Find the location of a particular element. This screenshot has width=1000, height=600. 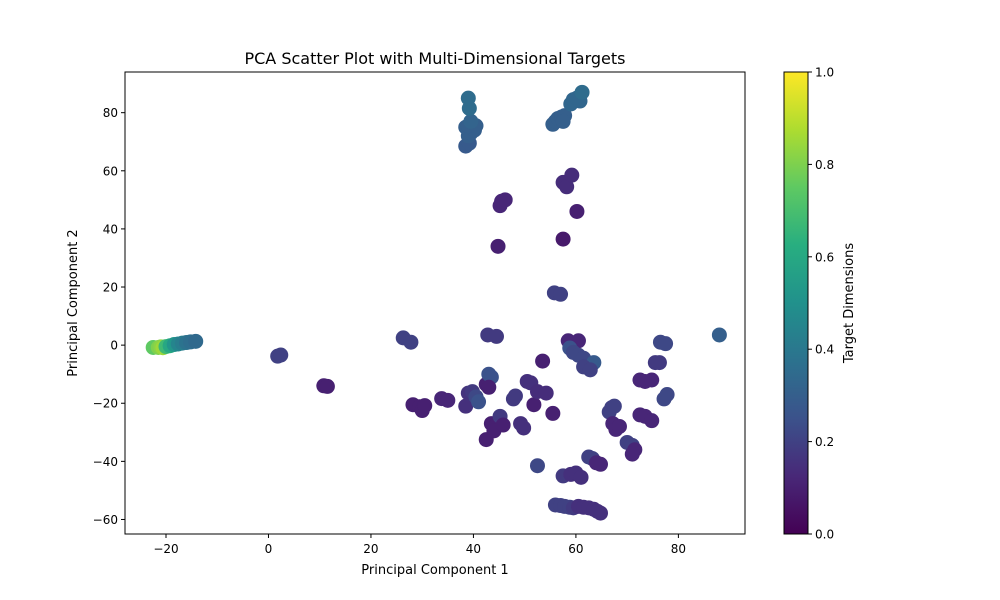

colorbar-label: Target Dimensions is located at coordinates (849, 303).